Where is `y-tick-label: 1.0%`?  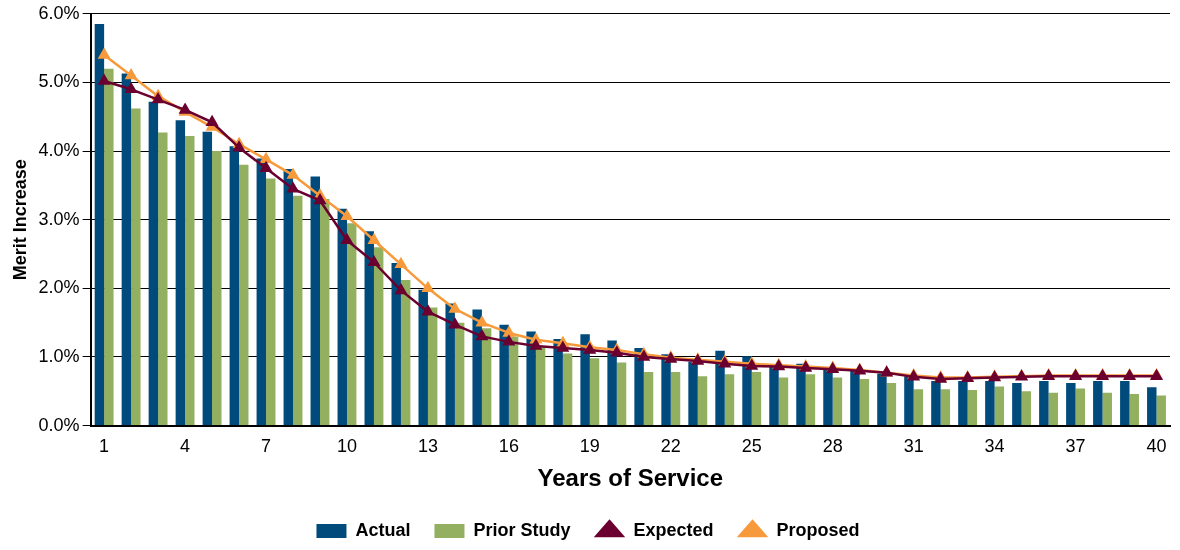 y-tick-label: 1.0% is located at coordinates (59, 355).